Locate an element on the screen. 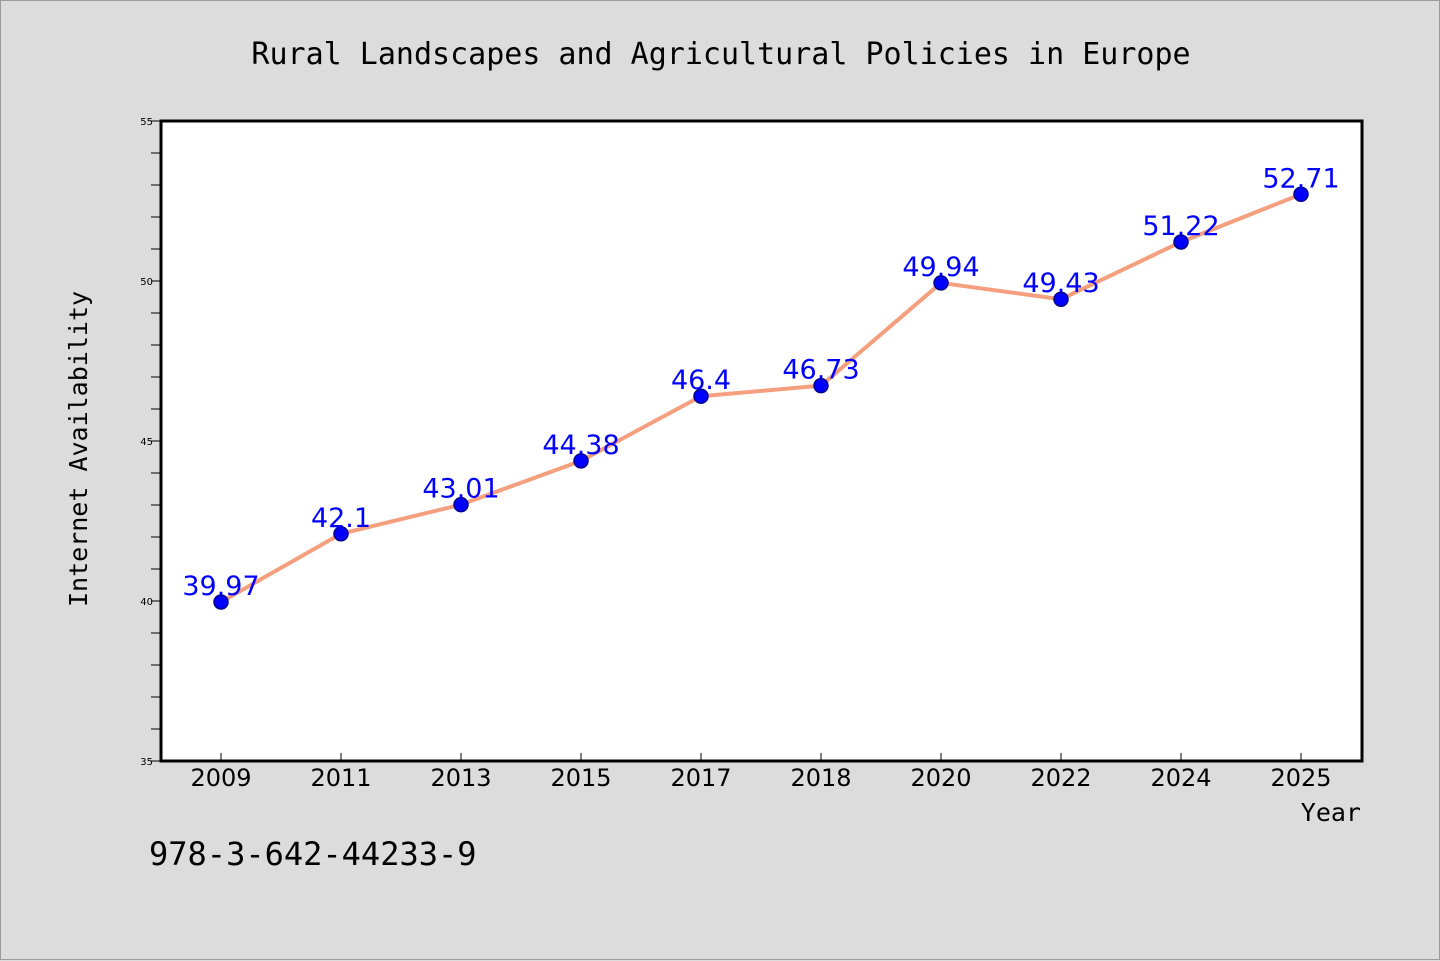 The image size is (1440, 961). x-tick-label: 2009 is located at coordinates (220, 778).